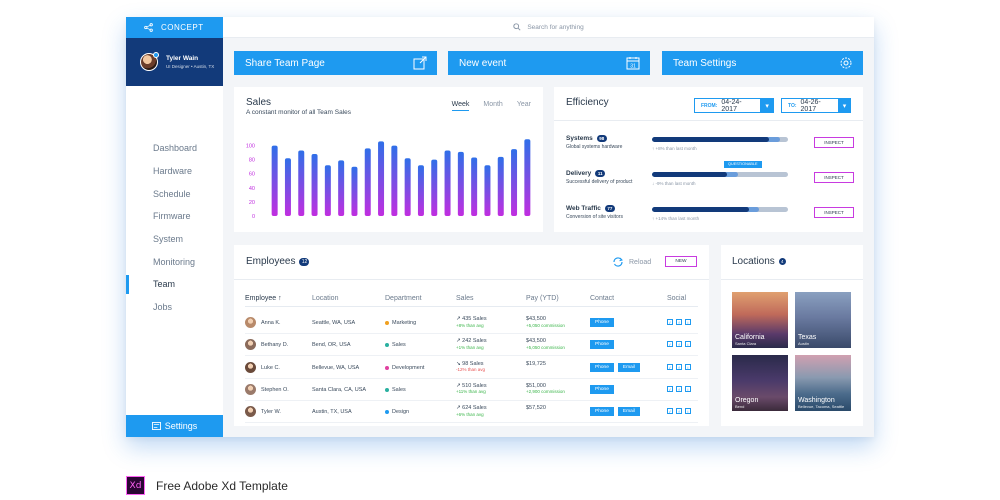 The height and width of the screenshot is (500, 1000). I want to click on questionable-tag: QUESTIONABLE, so click(743, 164).